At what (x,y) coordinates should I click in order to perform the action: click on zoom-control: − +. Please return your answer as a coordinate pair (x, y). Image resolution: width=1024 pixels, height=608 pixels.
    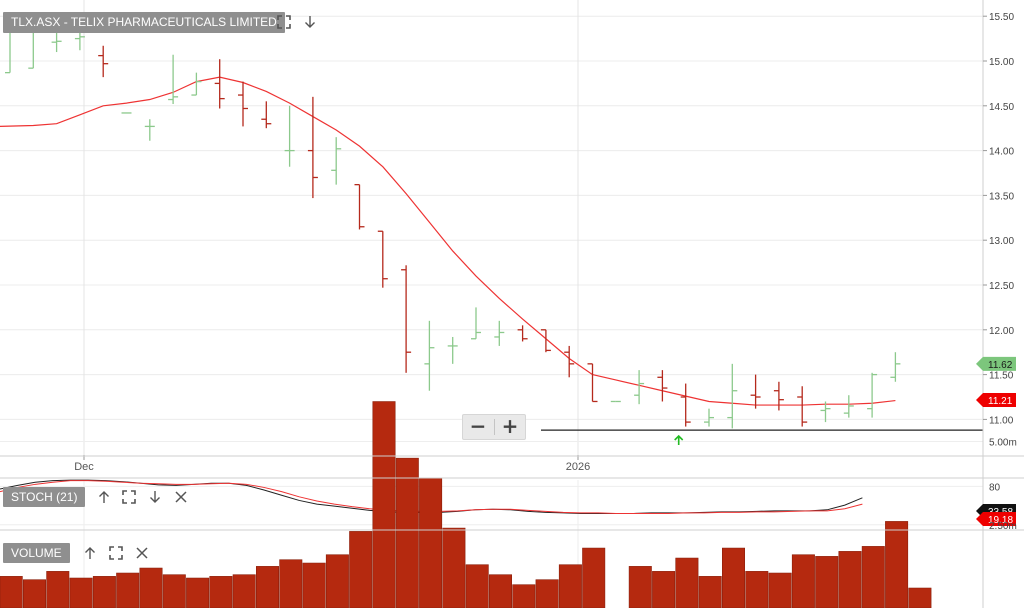
    Looking at the image, I should click on (494, 427).